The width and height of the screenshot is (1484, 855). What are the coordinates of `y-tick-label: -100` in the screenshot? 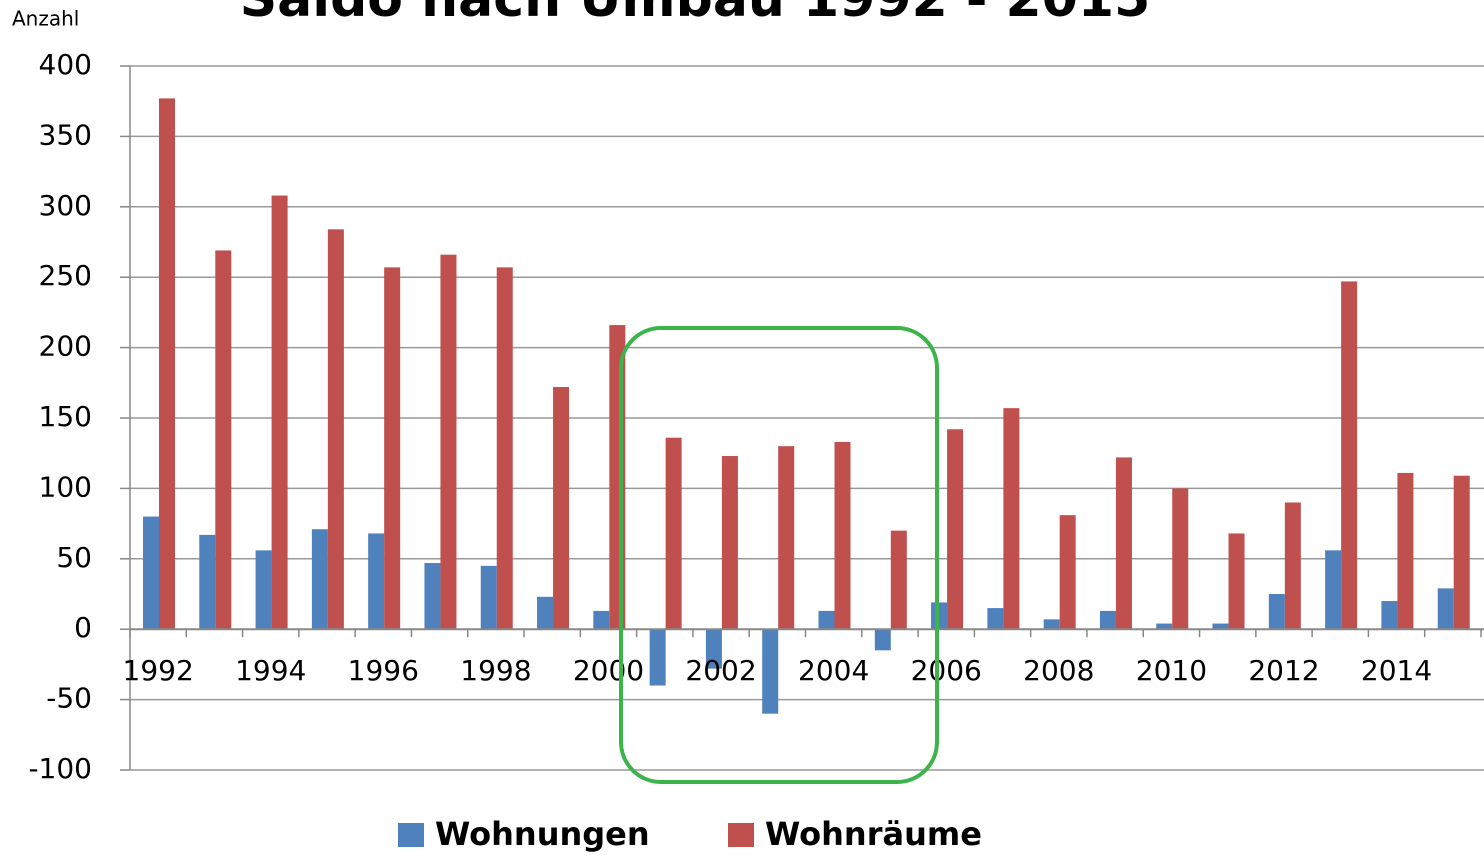 It's located at (60, 768).